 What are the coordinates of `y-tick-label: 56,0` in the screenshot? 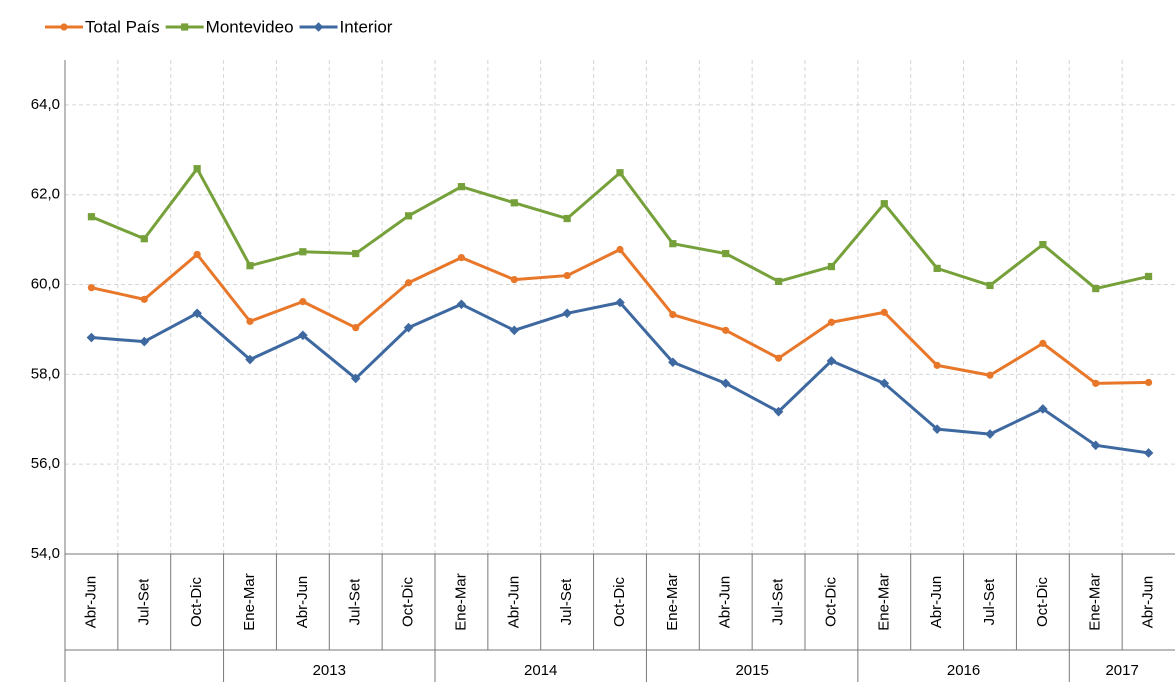 It's located at (45, 463).